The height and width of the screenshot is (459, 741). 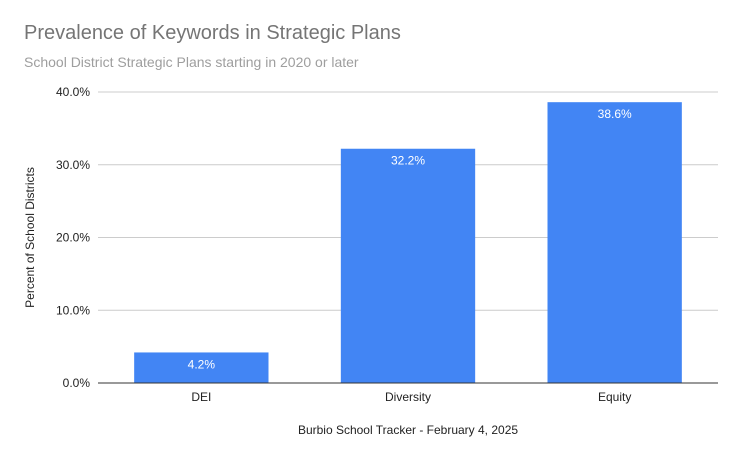 What do you see at coordinates (73, 165) in the screenshot?
I see `y-tick-label: 30.0%` at bounding box center [73, 165].